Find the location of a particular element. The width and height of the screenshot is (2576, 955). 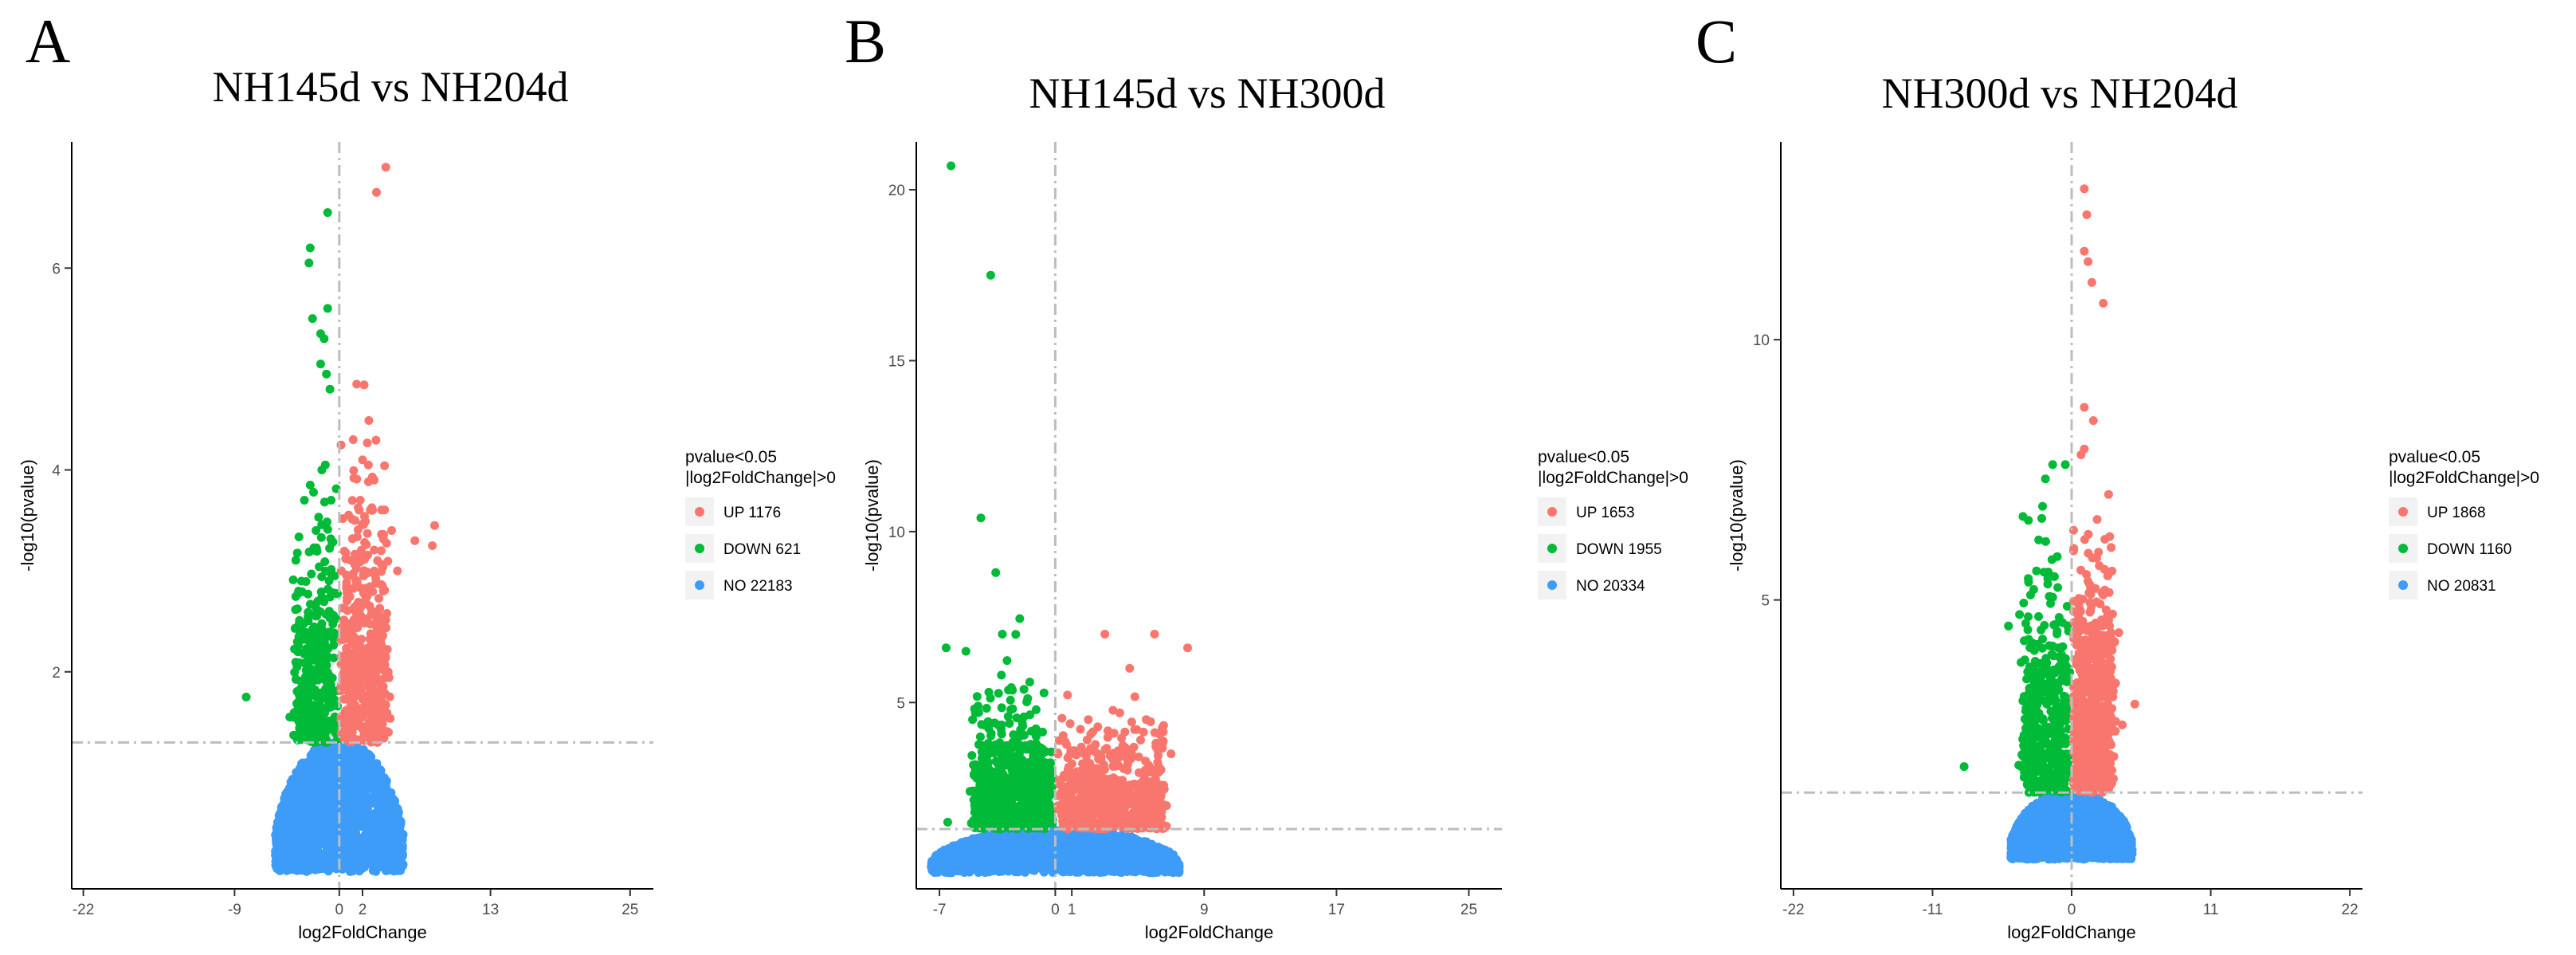

legend-title: pvalue<0.05 is located at coordinates (731, 457).